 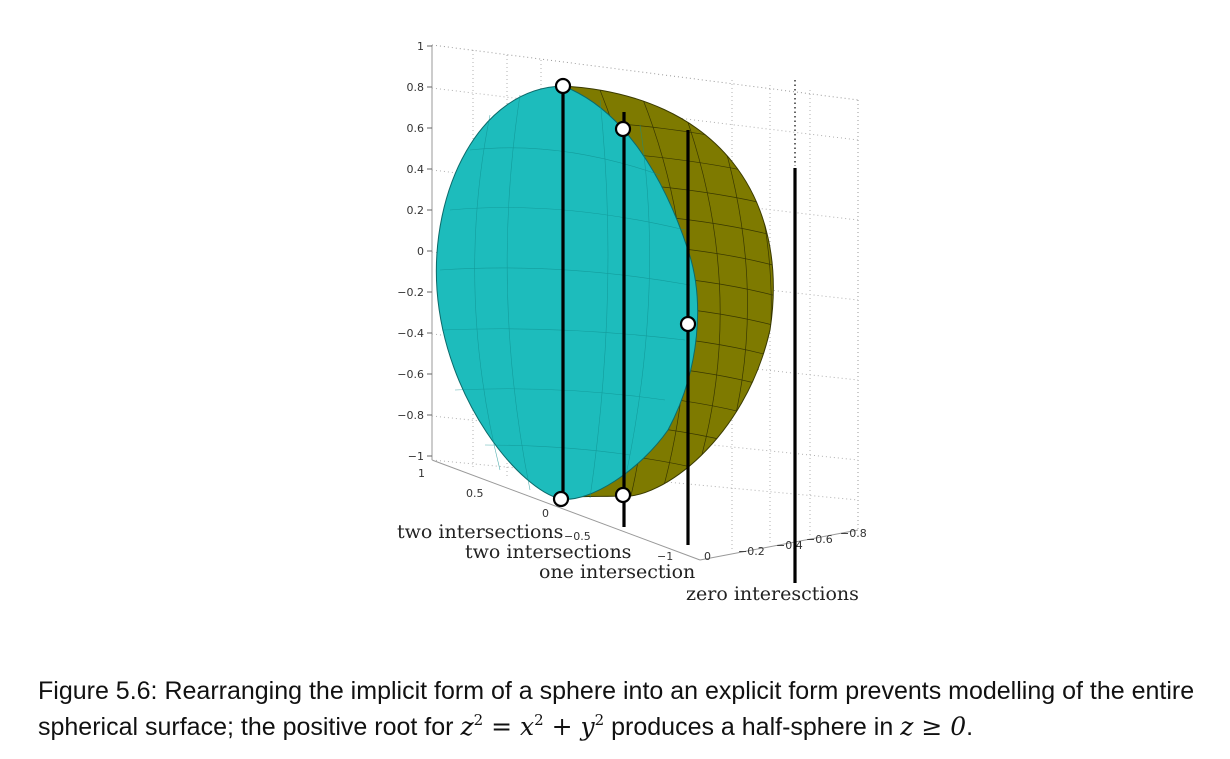 I want to click on annotation-two-intersections-a: two intersections, so click(x=480, y=532).